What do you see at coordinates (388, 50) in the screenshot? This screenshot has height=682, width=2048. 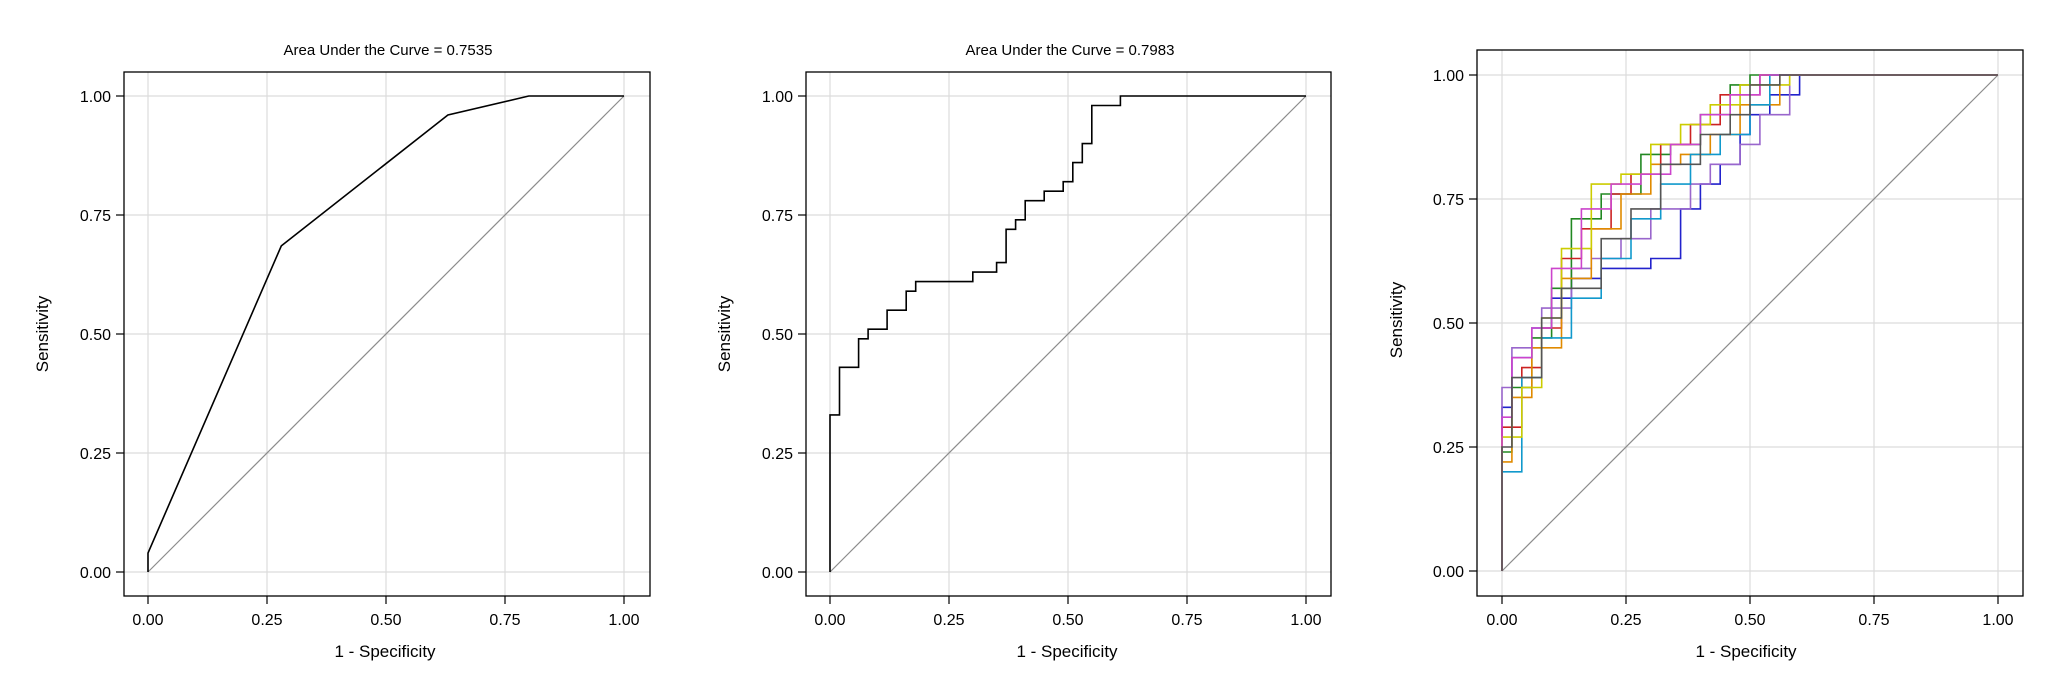 I see `chart-title: Area Under the Curve = 0.7535` at bounding box center [388, 50].